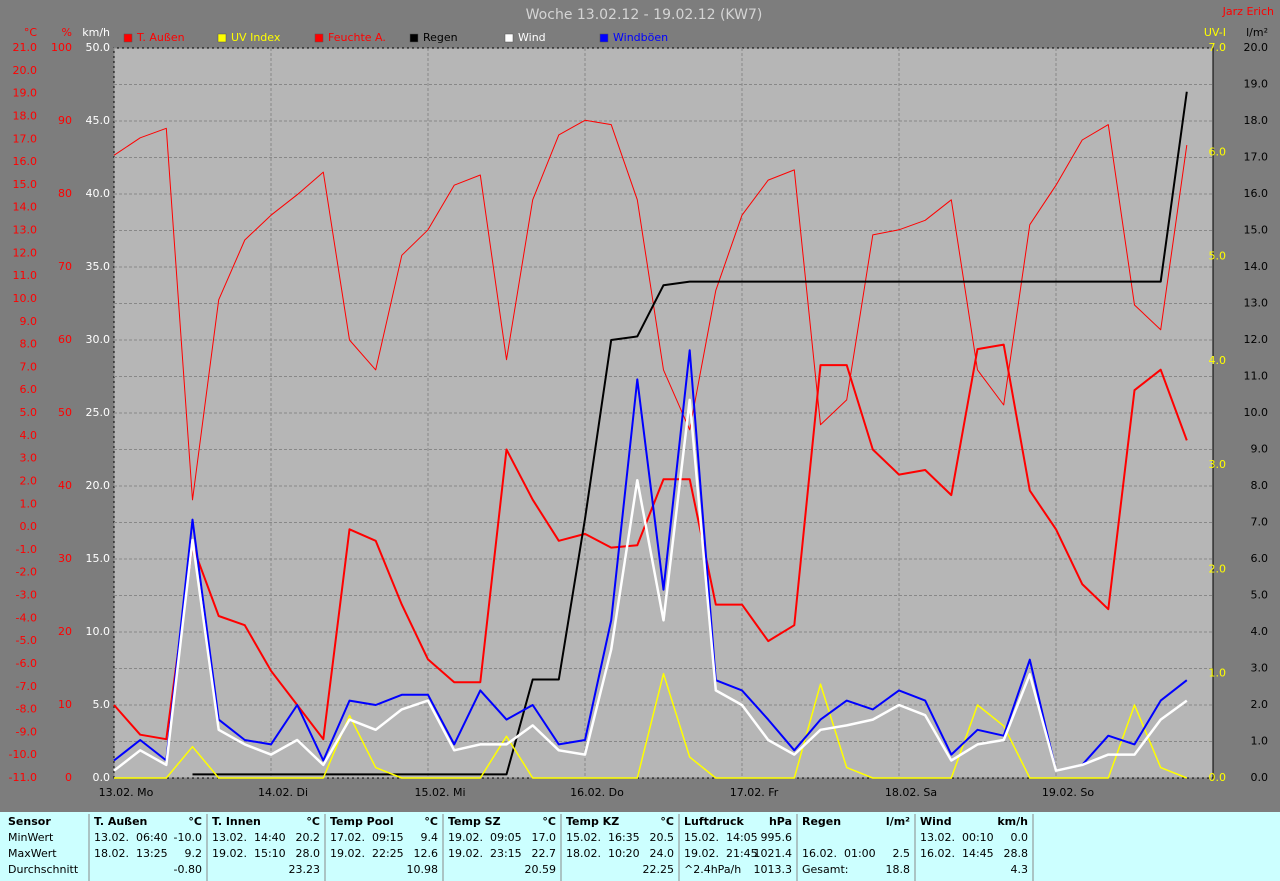 This screenshot has height=881, width=1280. Describe the element at coordinates (25, 70) in the screenshot. I see `y-tick-label: 20.0` at that location.